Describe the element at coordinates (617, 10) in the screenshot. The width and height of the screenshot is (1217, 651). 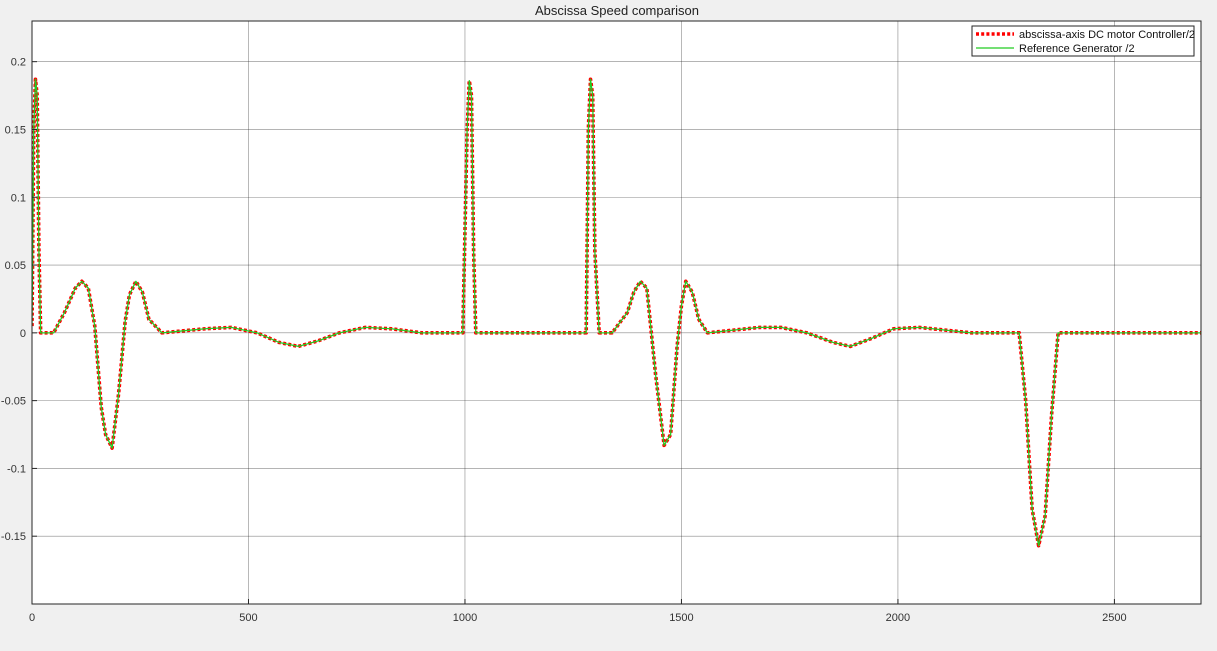
I see `chart-title: Abscissa Speed comparison` at that location.